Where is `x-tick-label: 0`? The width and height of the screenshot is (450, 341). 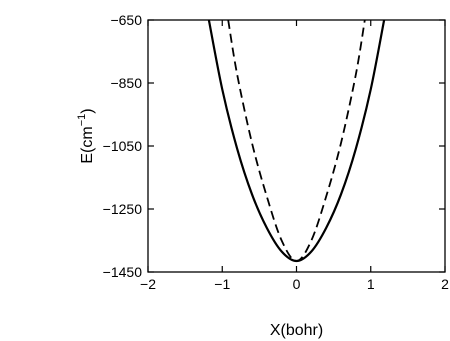 x-tick-label: 0 is located at coordinates (297, 284).